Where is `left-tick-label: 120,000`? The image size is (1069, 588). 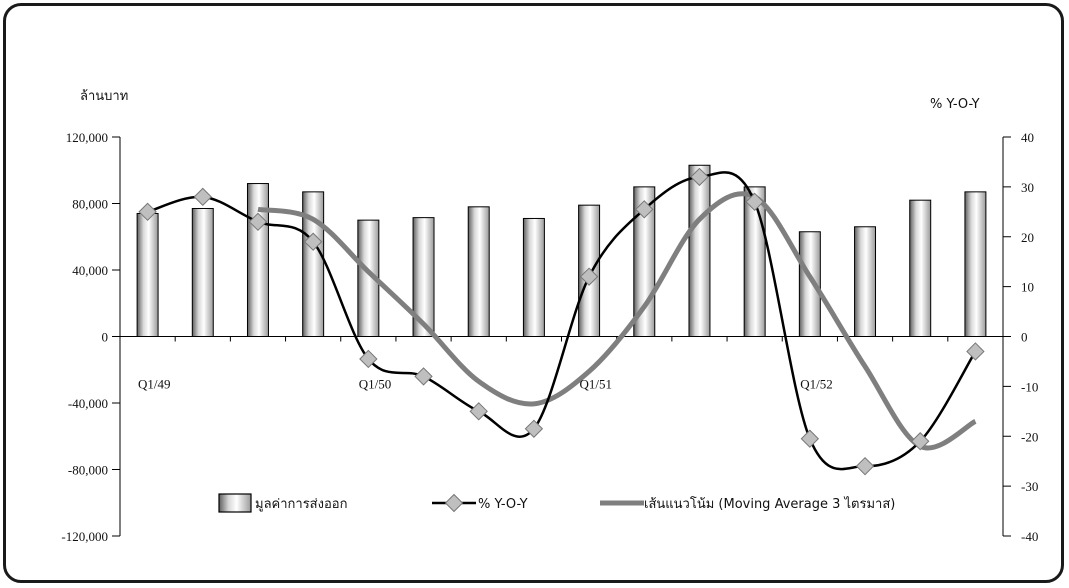 left-tick-label: 120,000 is located at coordinates (87, 137).